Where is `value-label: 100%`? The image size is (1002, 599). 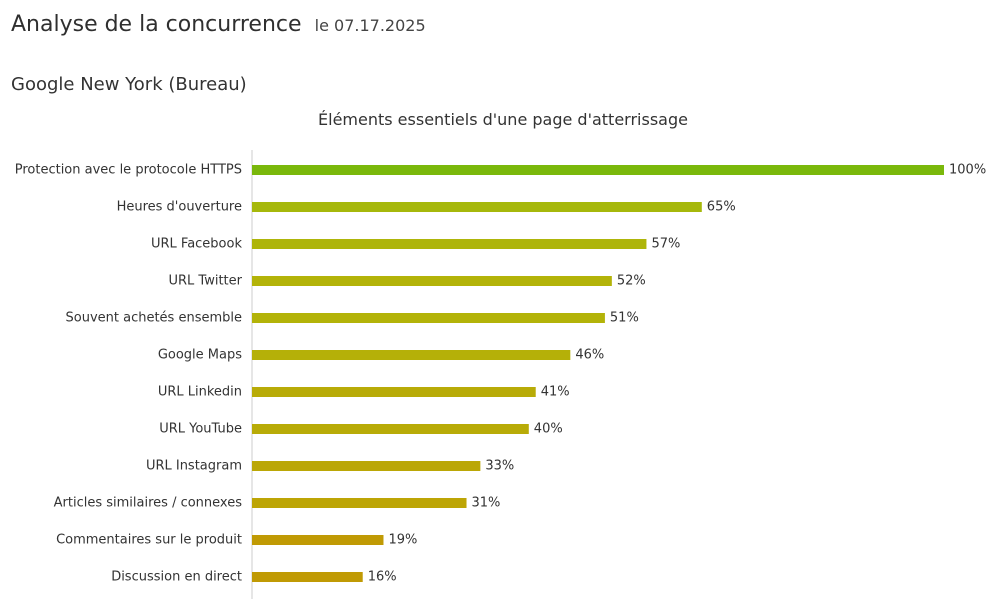 value-label: 100% is located at coordinates (967, 170).